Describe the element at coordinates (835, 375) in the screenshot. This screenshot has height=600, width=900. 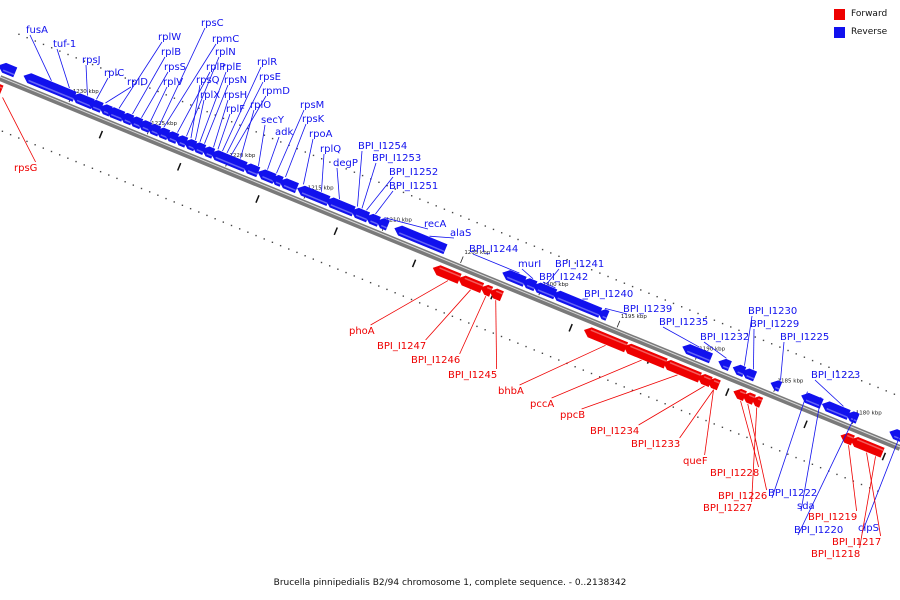
I see `reverse-gene-label: BPI_I1223` at that location.